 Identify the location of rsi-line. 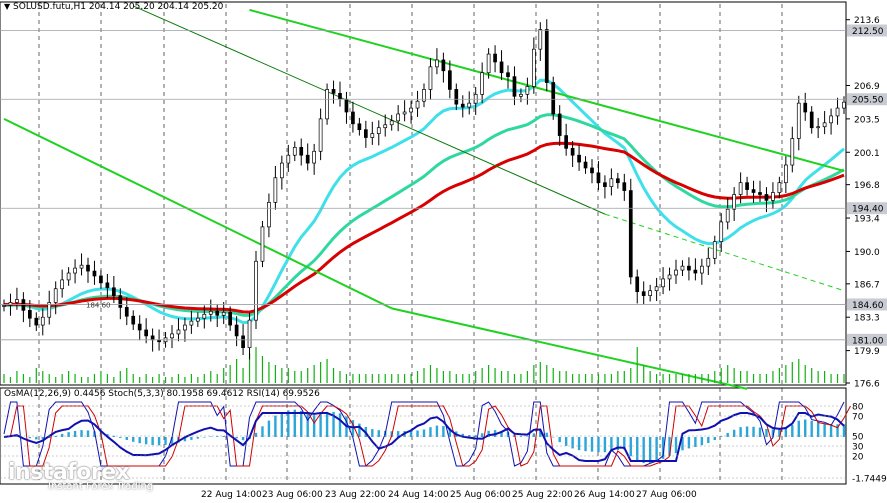
(424, 437).